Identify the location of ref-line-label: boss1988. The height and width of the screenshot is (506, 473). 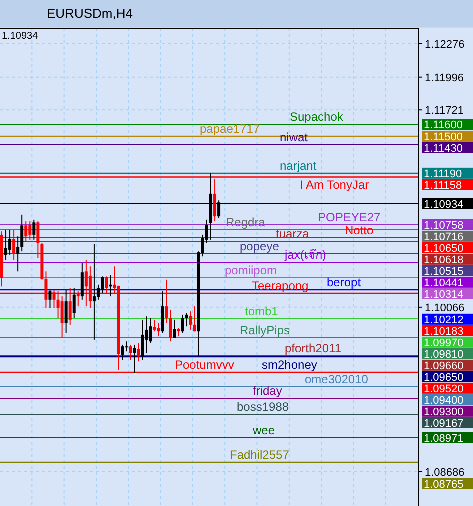
(263, 407).